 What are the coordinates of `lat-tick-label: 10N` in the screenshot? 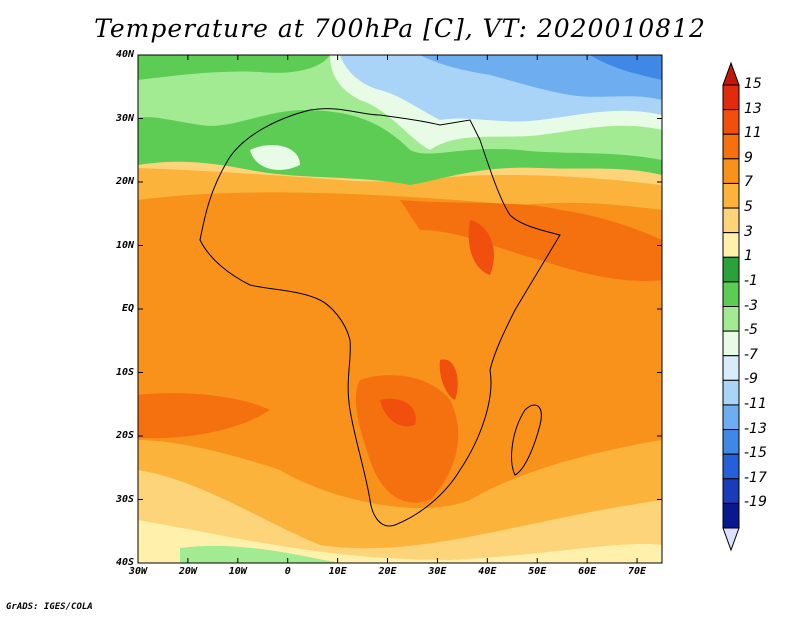 It's located at (124, 245).